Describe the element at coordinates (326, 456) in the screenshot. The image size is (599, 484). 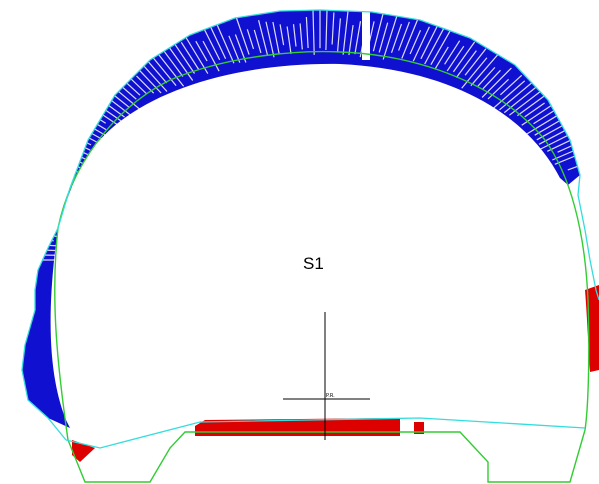
I see `invert-base-line` at that location.